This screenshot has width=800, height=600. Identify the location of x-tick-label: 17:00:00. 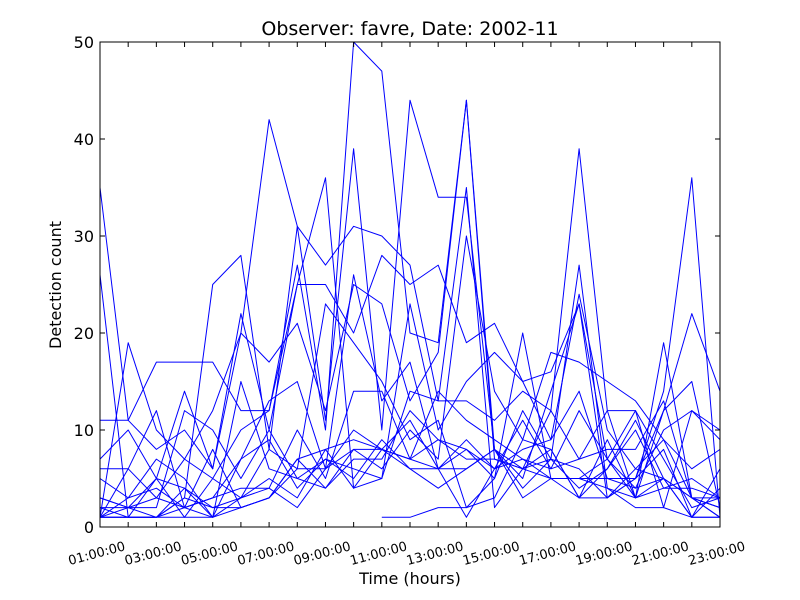
(548, 554).